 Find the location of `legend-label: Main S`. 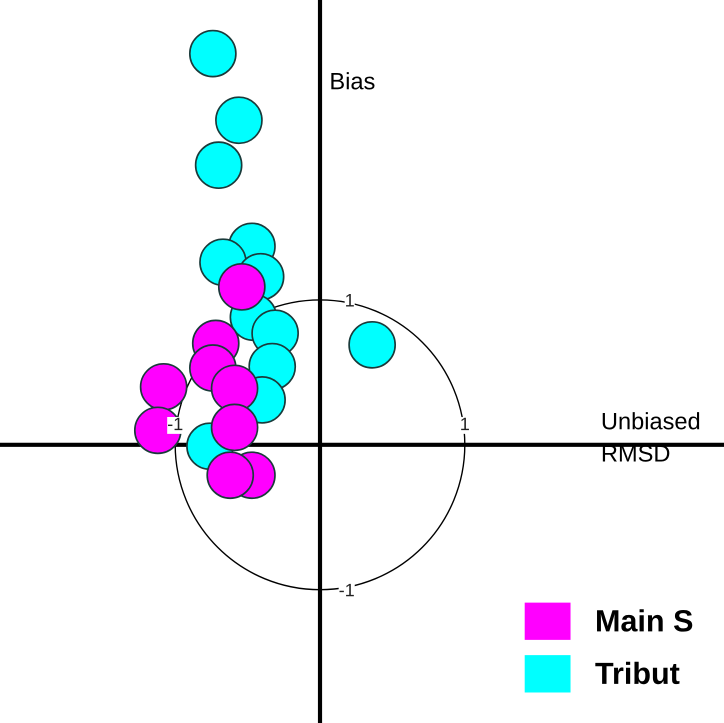

legend-label: Main S is located at coordinates (644, 620).